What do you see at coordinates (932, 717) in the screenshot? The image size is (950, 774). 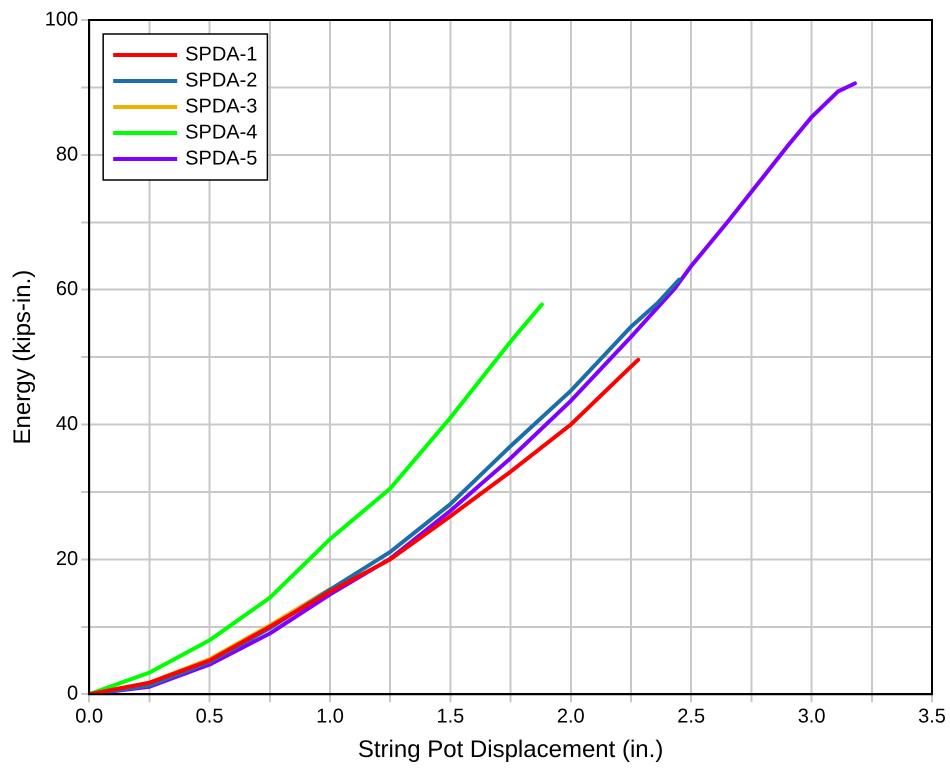 I see `x-tick-label: 3.5` at bounding box center [932, 717].